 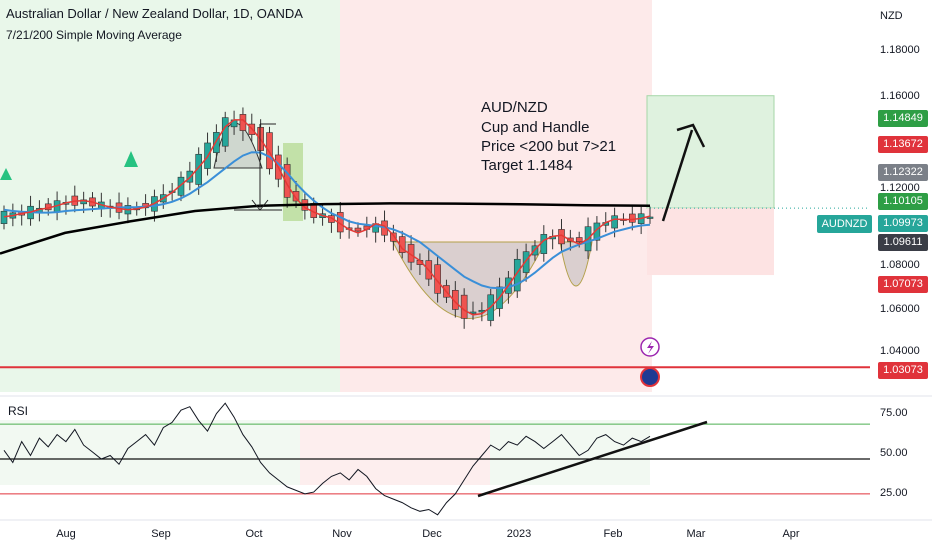 What do you see at coordinates (903, 284) in the screenshot?
I see `price-badge: 1.07073` at bounding box center [903, 284].